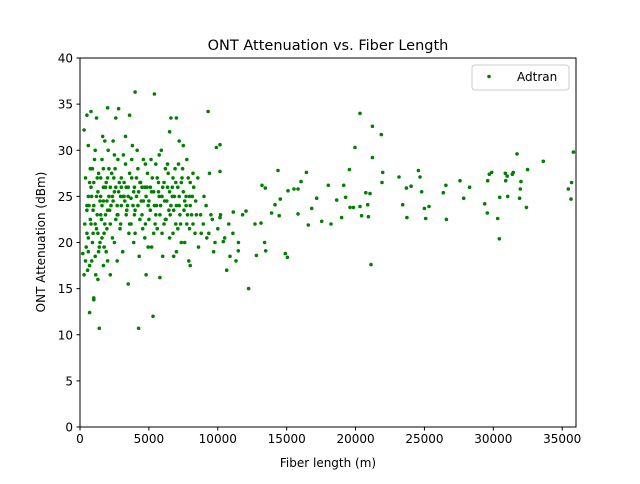  What do you see at coordinates (493, 439) in the screenshot?
I see `x-tick-label: 30000` at bounding box center [493, 439].